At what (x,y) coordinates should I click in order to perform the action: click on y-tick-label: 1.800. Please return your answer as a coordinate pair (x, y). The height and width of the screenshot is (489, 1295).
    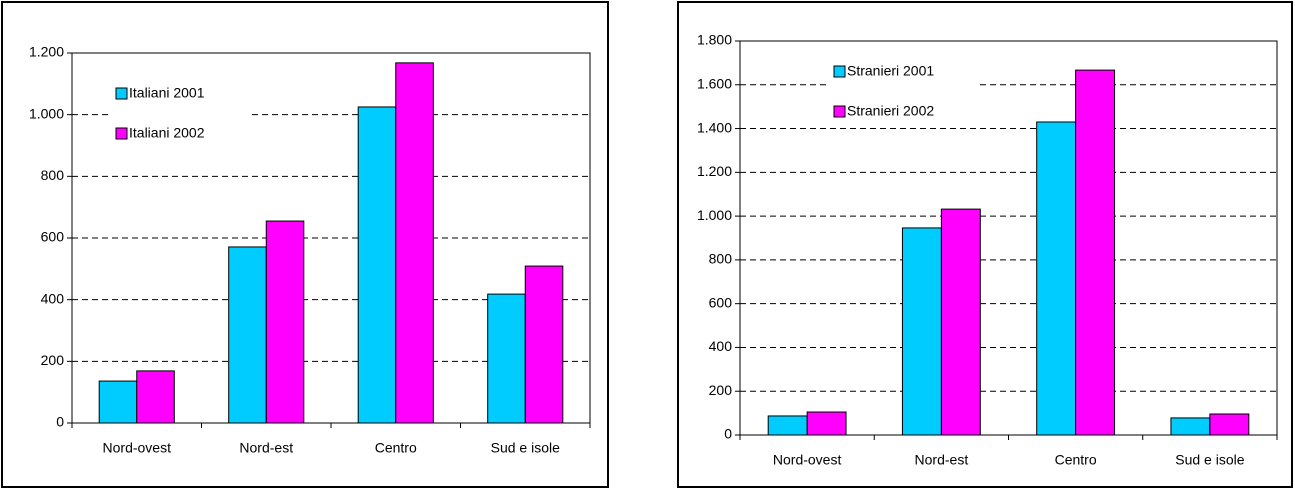
    Looking at the image, I should click on (714, 40).